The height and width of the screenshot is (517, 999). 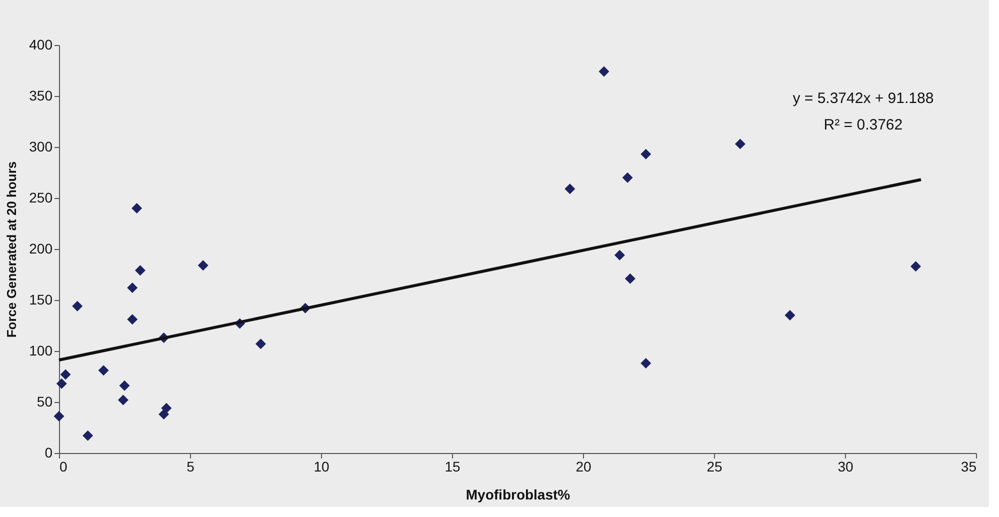 I want to click on x-tick-label: 25, so click(x=714, y=466).